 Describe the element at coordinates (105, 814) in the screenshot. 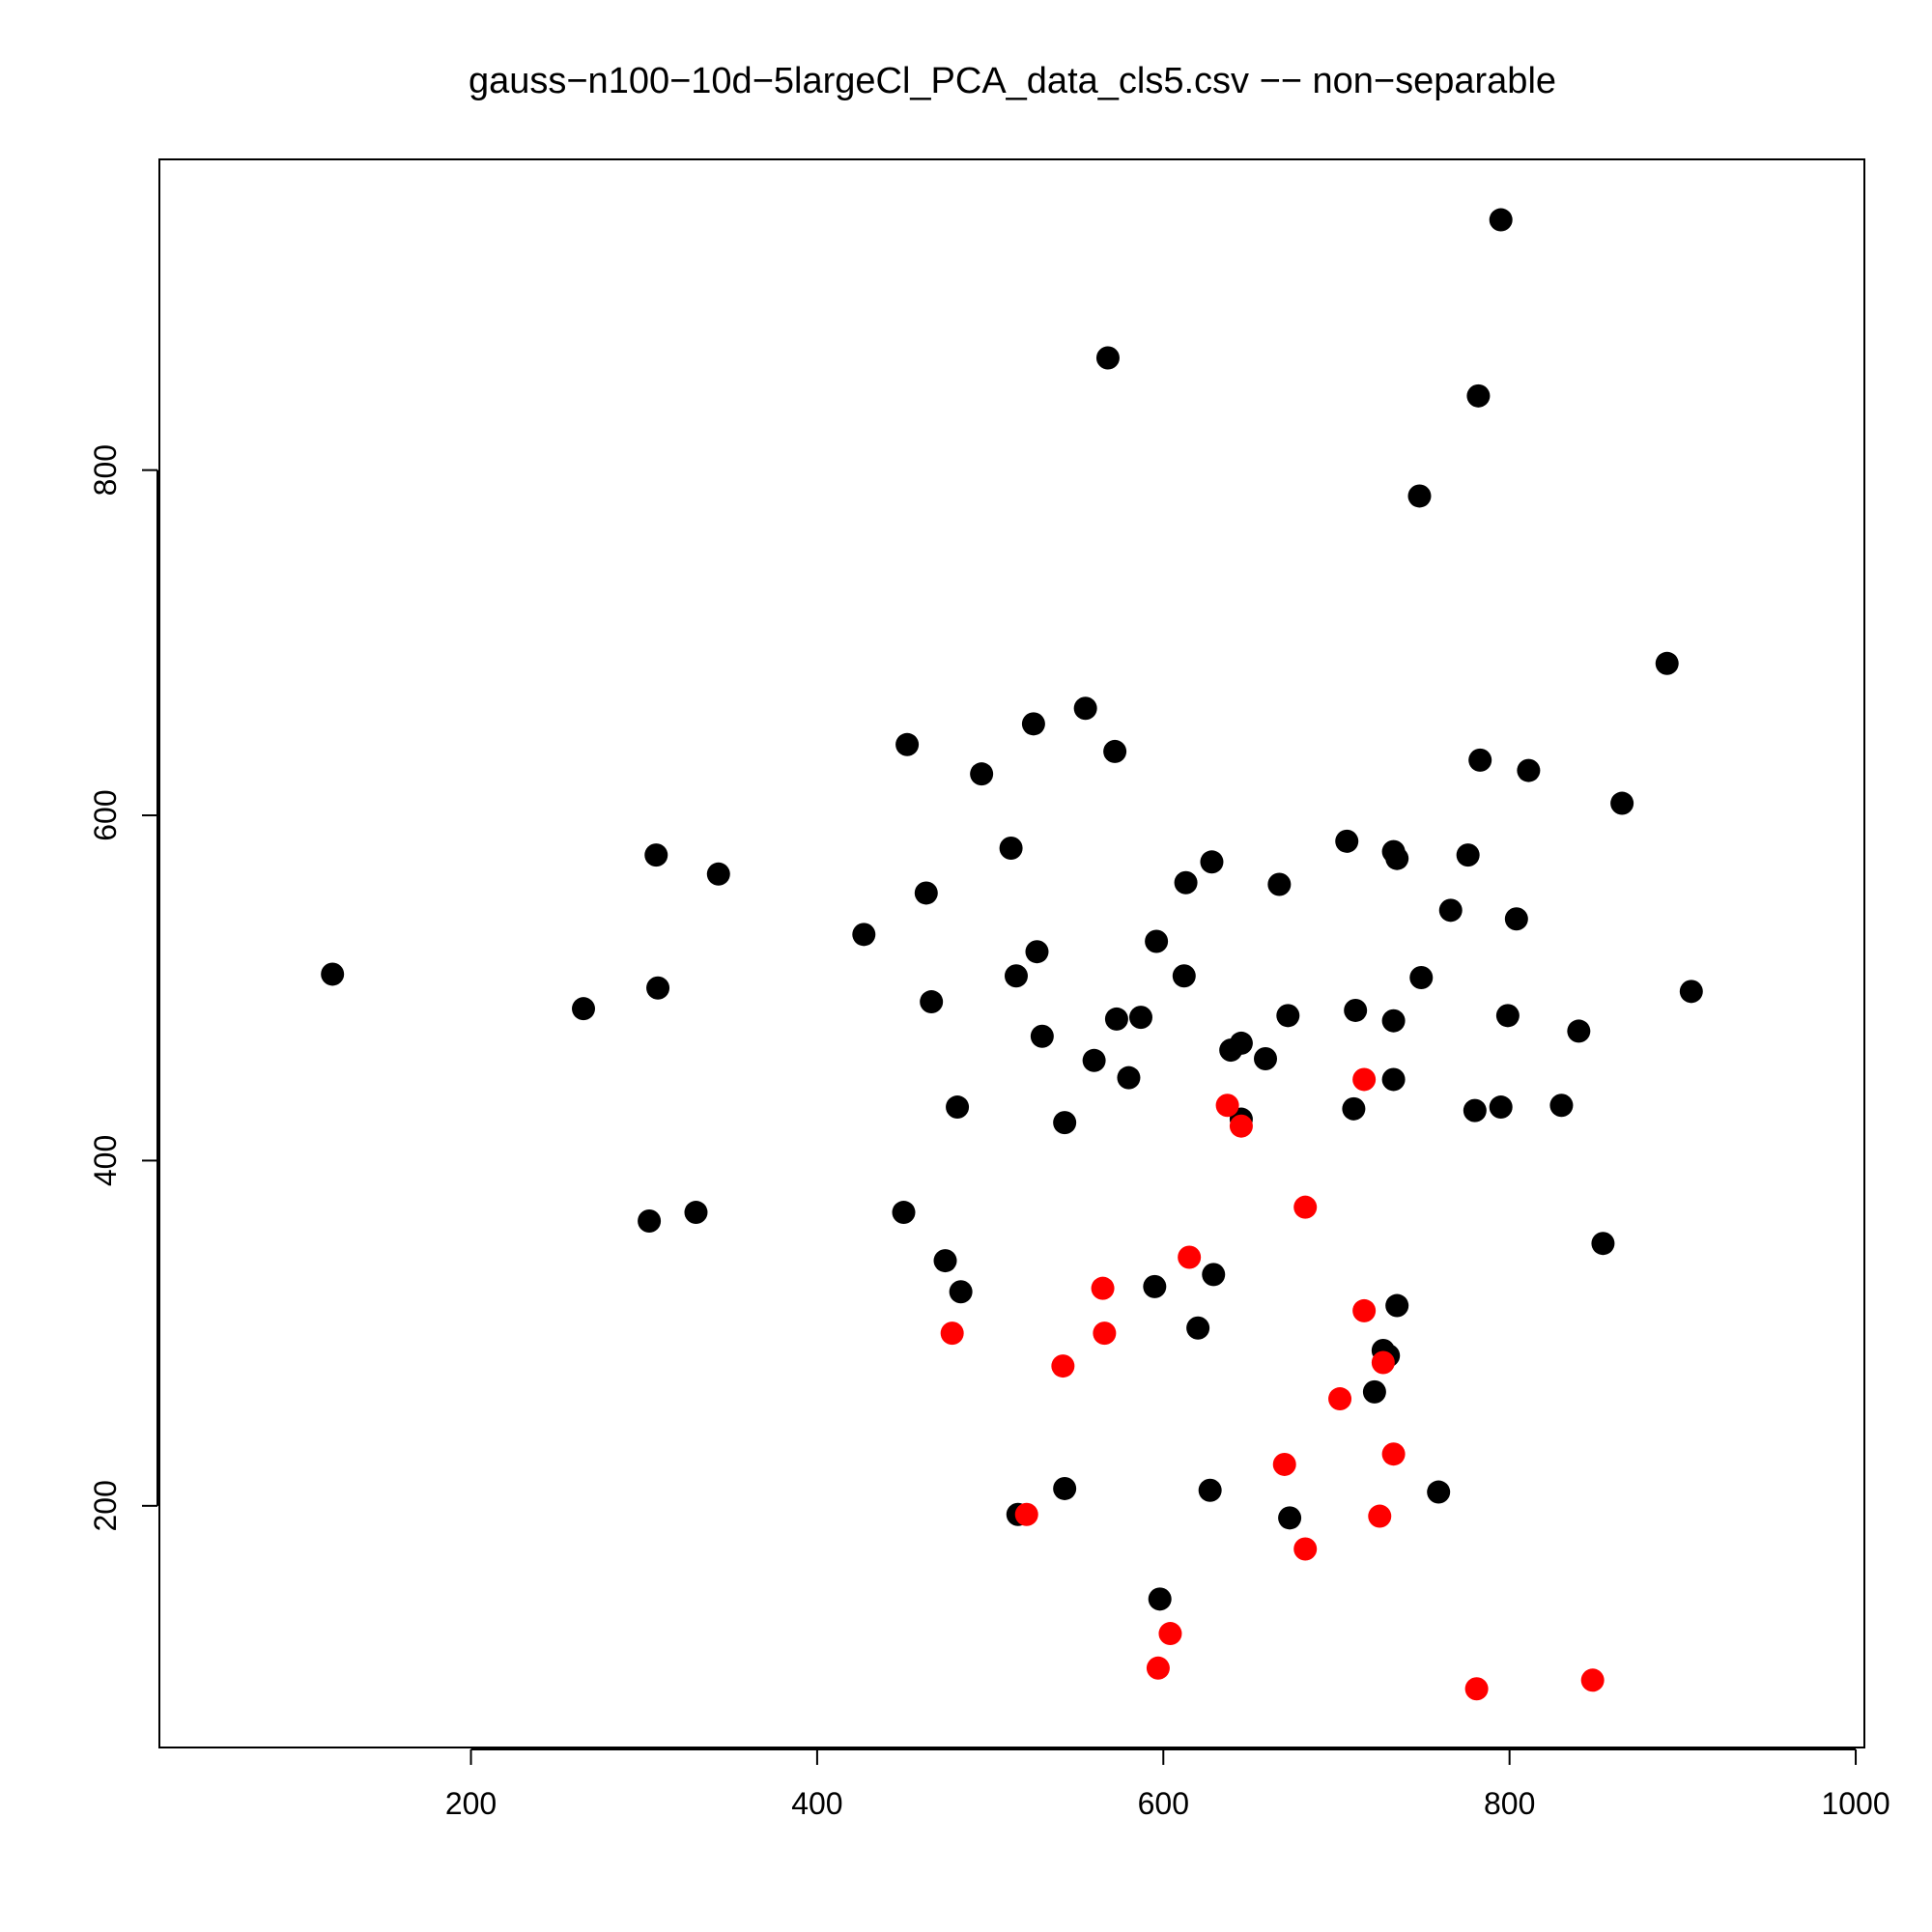

I see `y-tick-label: 600` at that location.